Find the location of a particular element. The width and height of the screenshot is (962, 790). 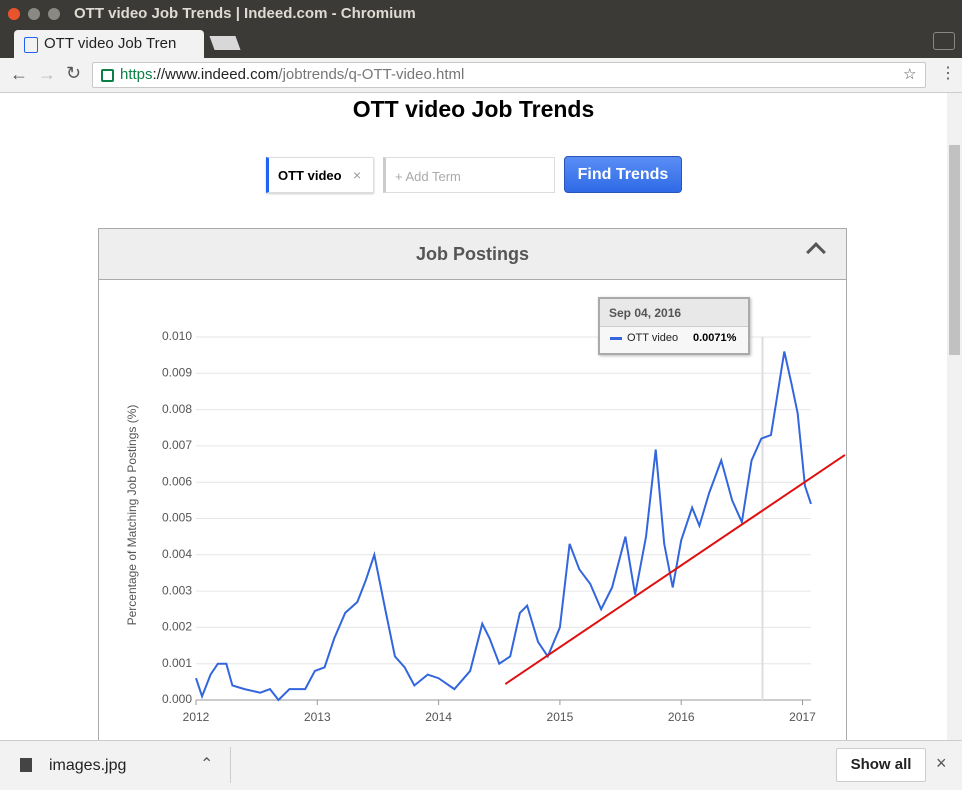

panel-header: Job Postings is located at coordinates (472, 254).